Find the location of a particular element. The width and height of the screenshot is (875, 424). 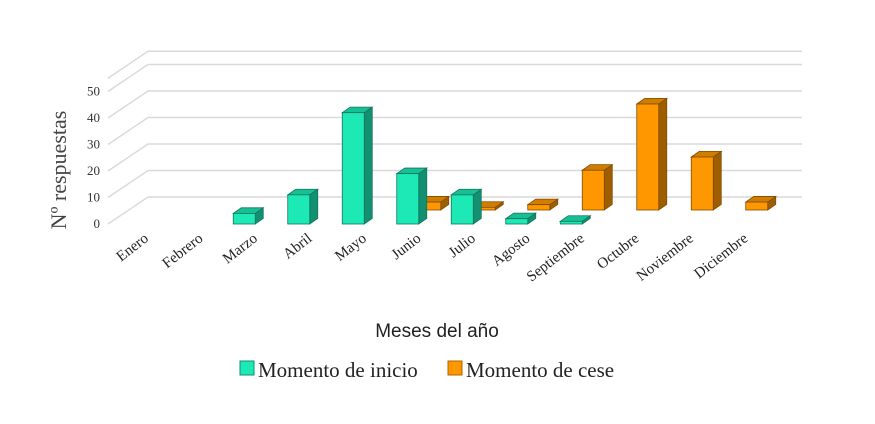

y-tick-label: 0 is located at coordinates (97, 223).